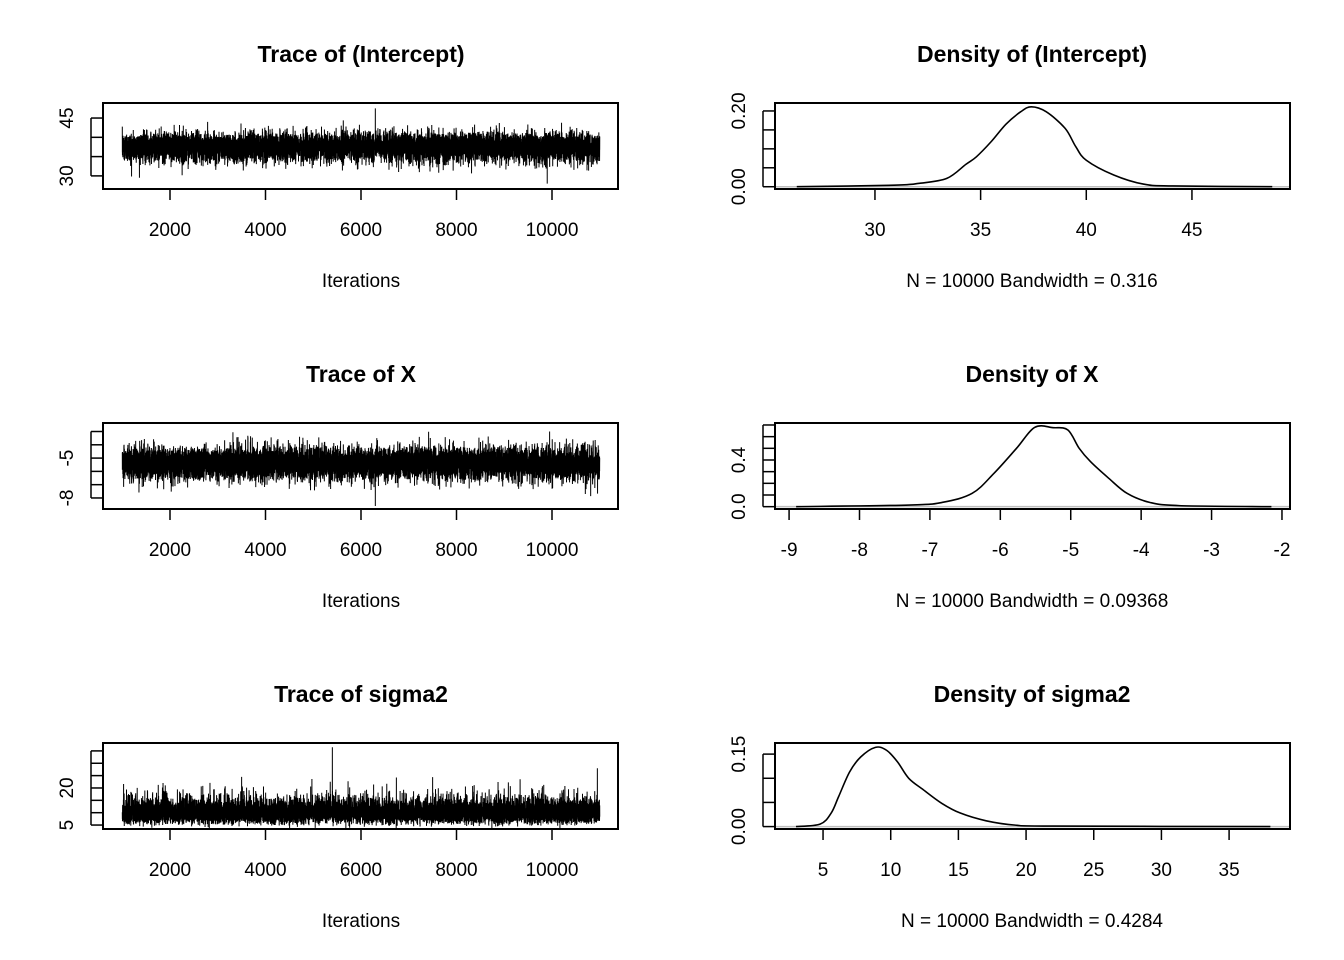  Describe the element at coordinates (929, 550) in the screenshot. I see `x-tick-label: -7` at that location.